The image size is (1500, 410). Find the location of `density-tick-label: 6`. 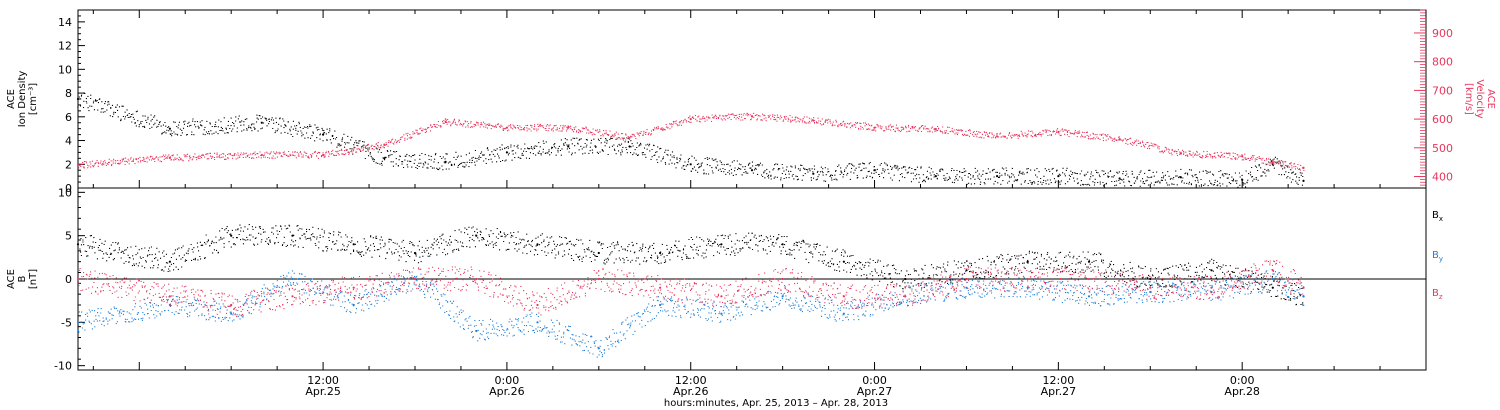

density-tick-label: 6 is located at coordinates (68, 117).